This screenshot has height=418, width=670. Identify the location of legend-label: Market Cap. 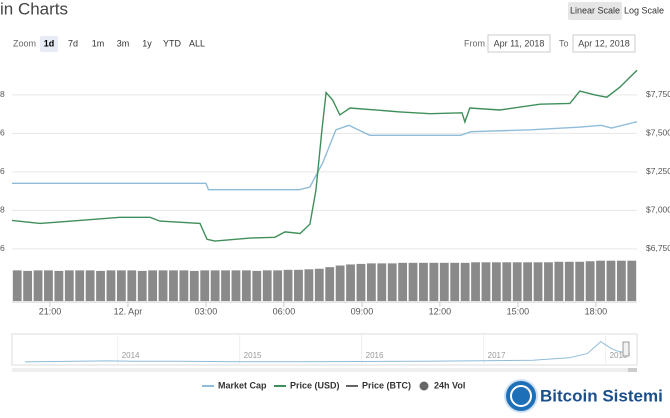
(242, 385).